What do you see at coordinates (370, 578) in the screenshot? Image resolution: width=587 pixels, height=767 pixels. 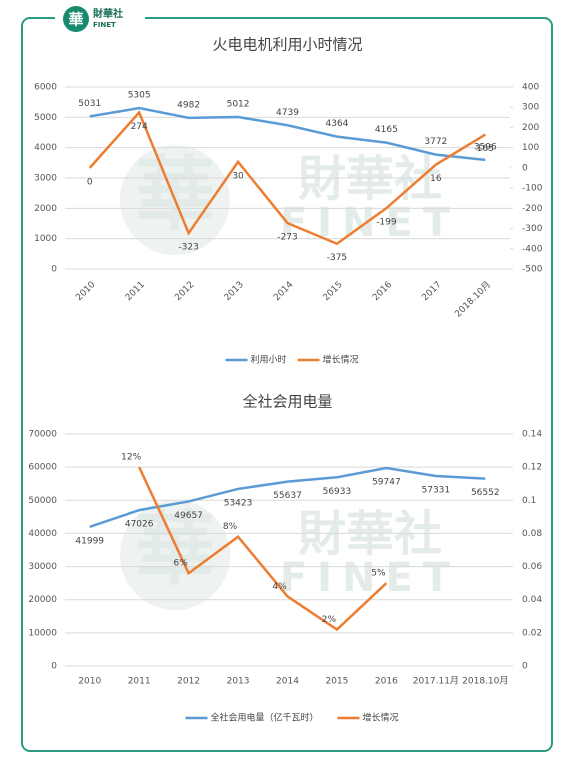 I see `watermark-sub: FINET` at bounding box center [370, 578].